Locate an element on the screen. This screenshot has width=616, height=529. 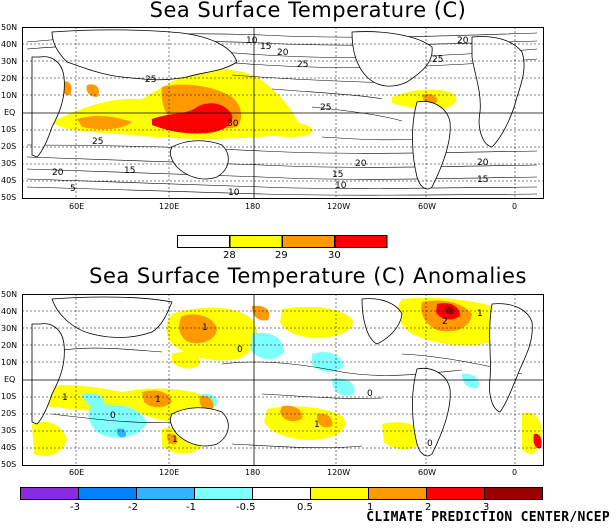
australia-land is located at coordinates (199, 160).